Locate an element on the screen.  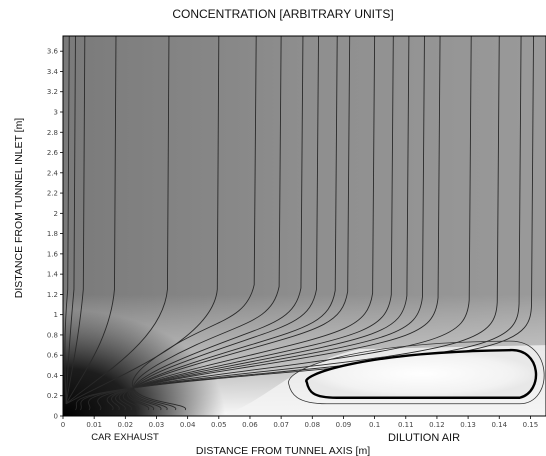
y-tick-label: 1 is located at coordinates (56, 315).